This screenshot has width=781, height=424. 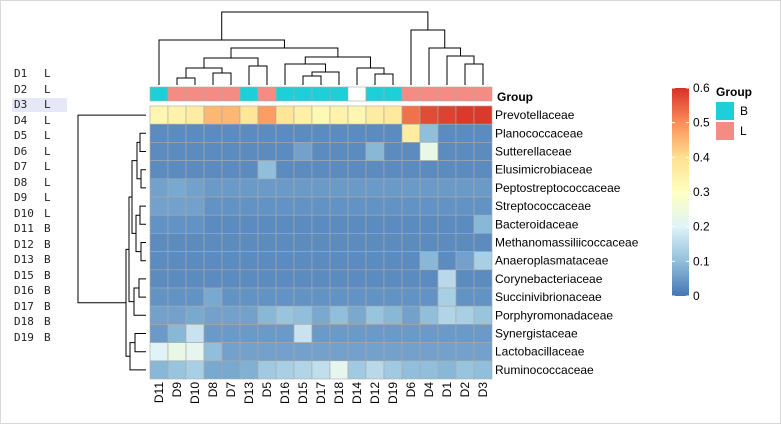 I want to click on sample-row: D3 L, so click(x=39, y=105).